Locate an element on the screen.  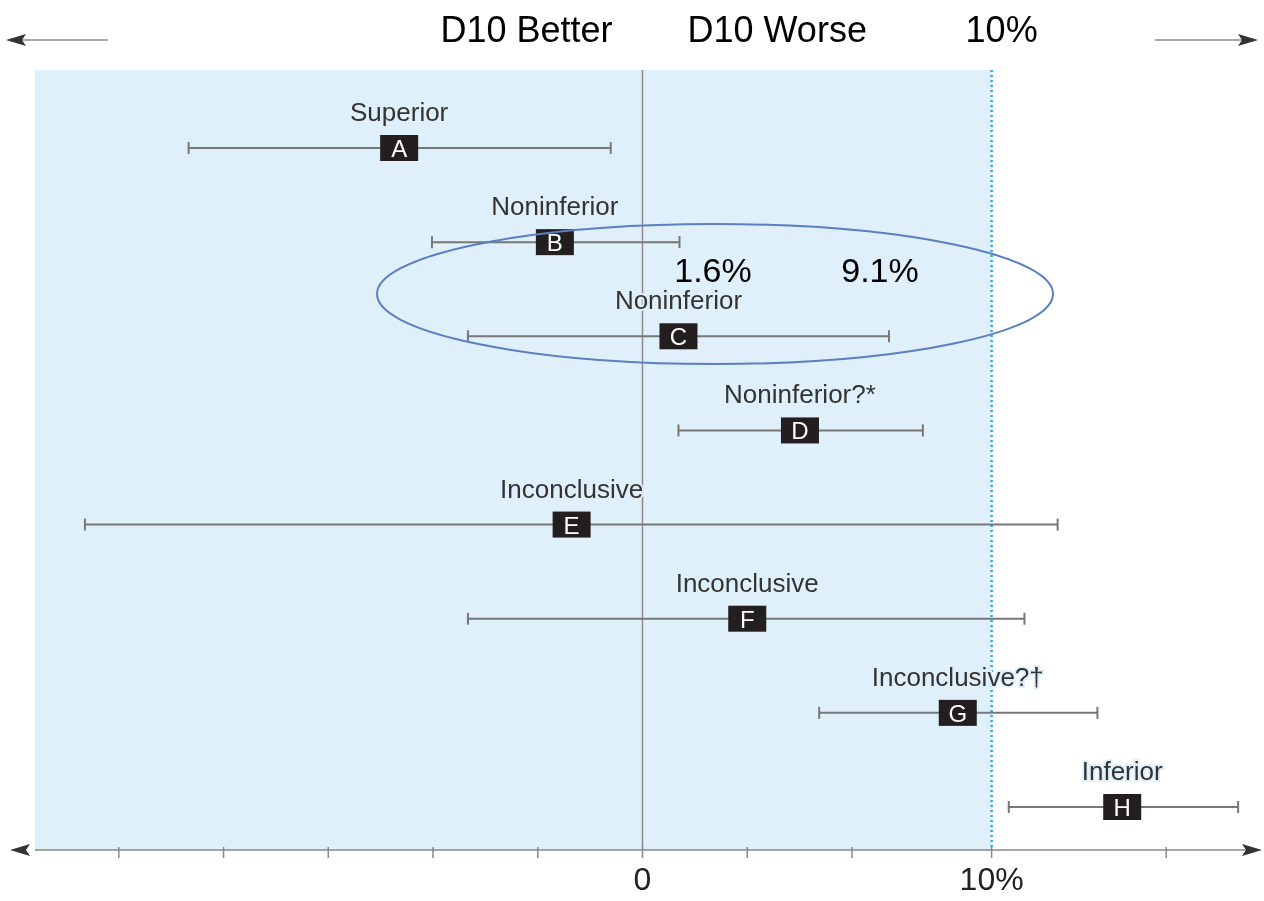
ref-line-label: 10% is located at coordinates (1001, 29).